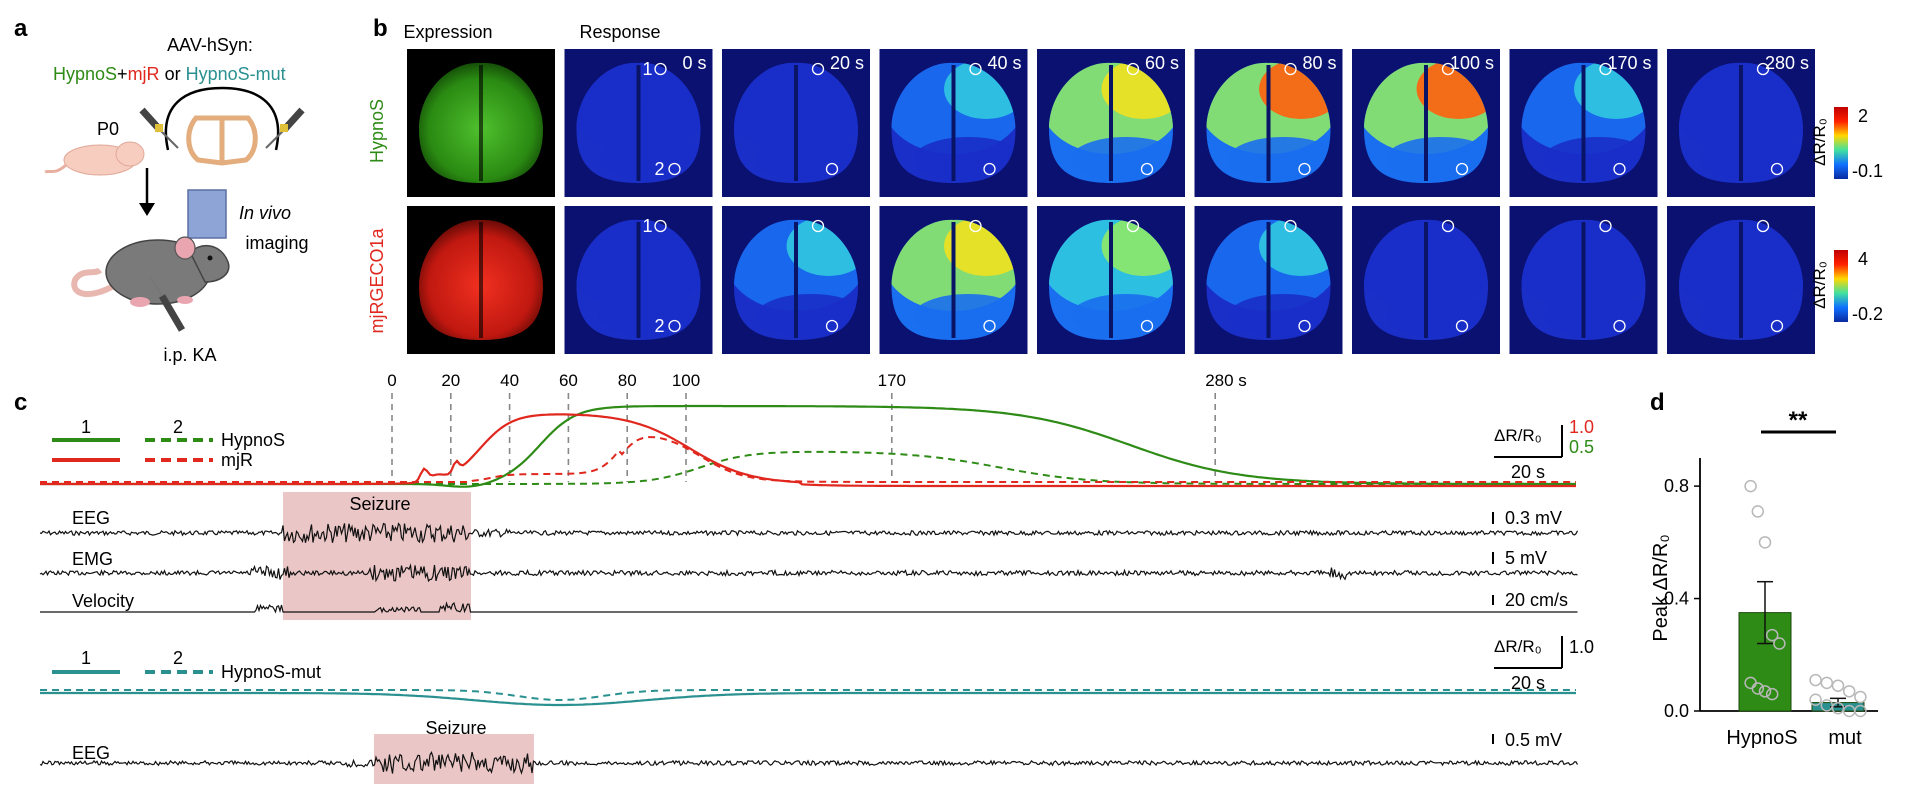 The width and height of the screenshot is (1908, 792). What do you see at coordinates (1472, 63) in the screenshot?
I see `time-label: 100 s` at bounding box center [1472, 63].